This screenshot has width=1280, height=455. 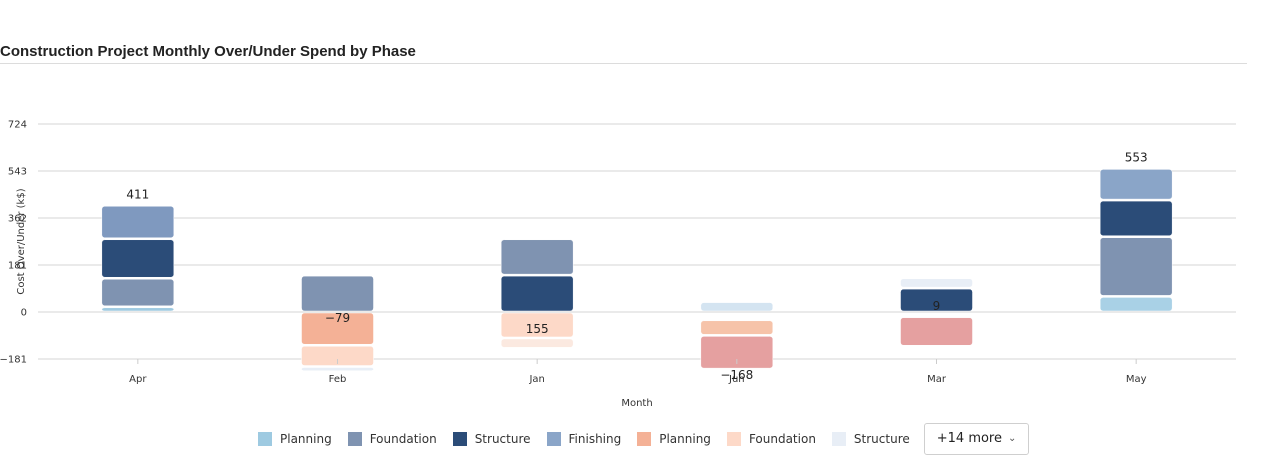 What do you see at coordinates (536, 379) in the screenshot?
I see `x-tick-label: Jan` at bounding box center [536, 379].